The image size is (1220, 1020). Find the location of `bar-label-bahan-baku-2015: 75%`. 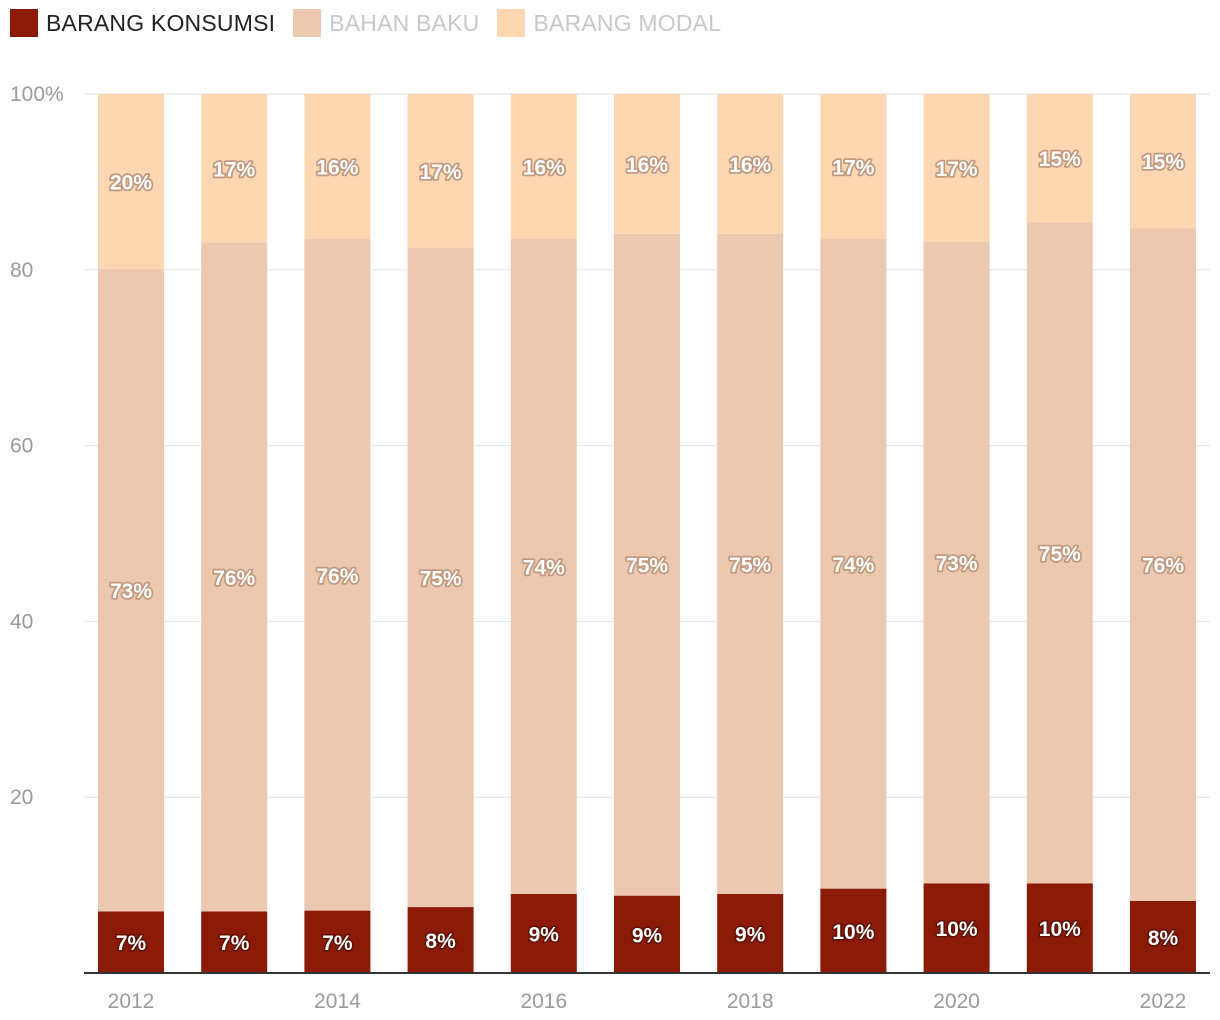

bar-label-bahan-baku-2015: 75% is located at coordinates (441, 578).